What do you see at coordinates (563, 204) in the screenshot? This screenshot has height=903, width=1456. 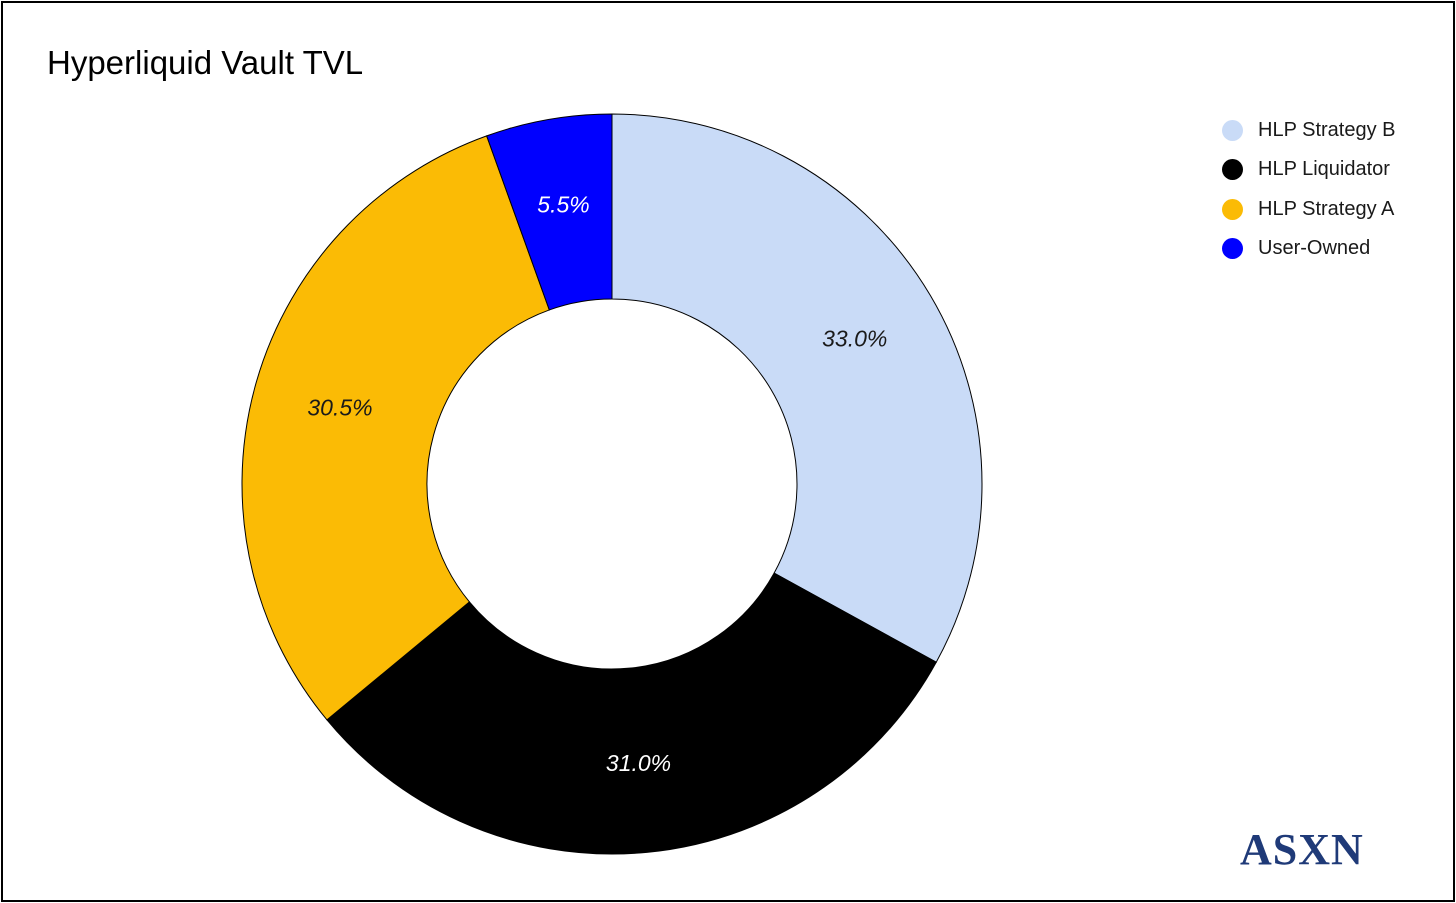 I see `slice-label: 5.5%` at bounding box center [563, 204].